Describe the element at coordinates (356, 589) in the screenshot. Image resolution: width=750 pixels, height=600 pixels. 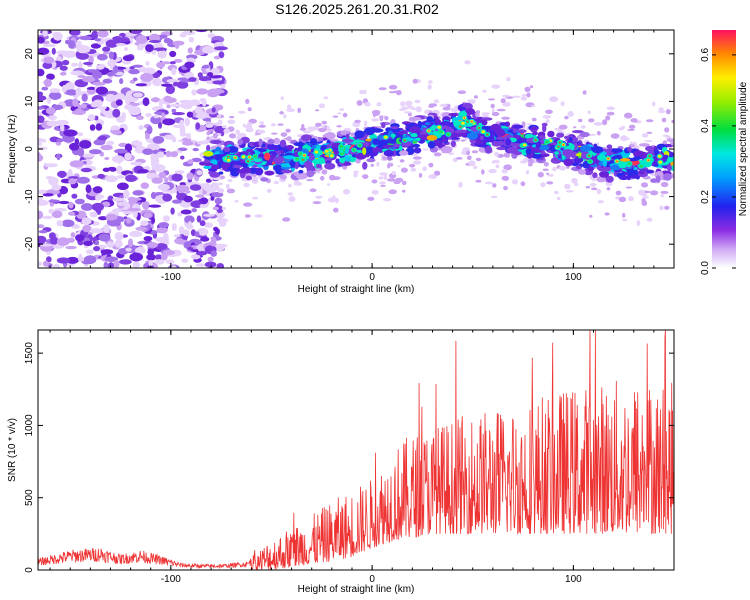
I see `snr-xlabel: Height of straight line (km)` at that location.